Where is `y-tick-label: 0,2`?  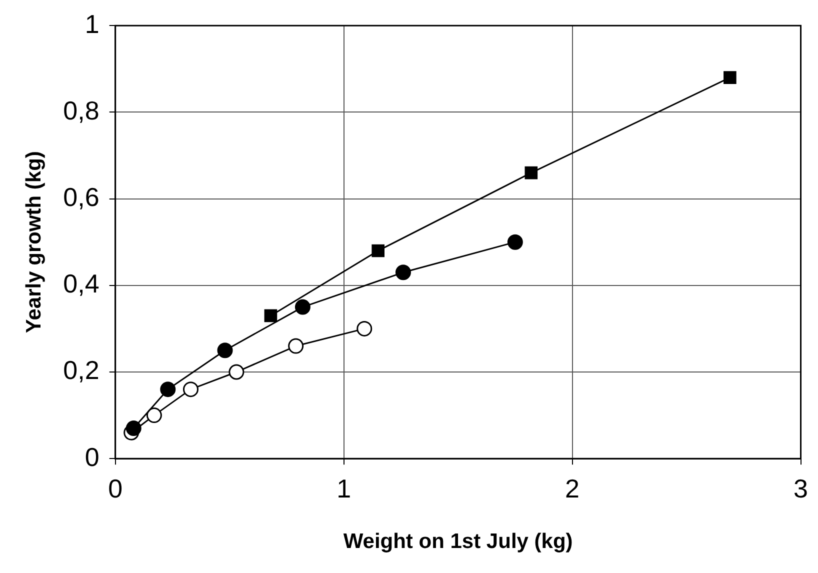
y-tick-label: 0,2 is located at coordinates (81, 370).